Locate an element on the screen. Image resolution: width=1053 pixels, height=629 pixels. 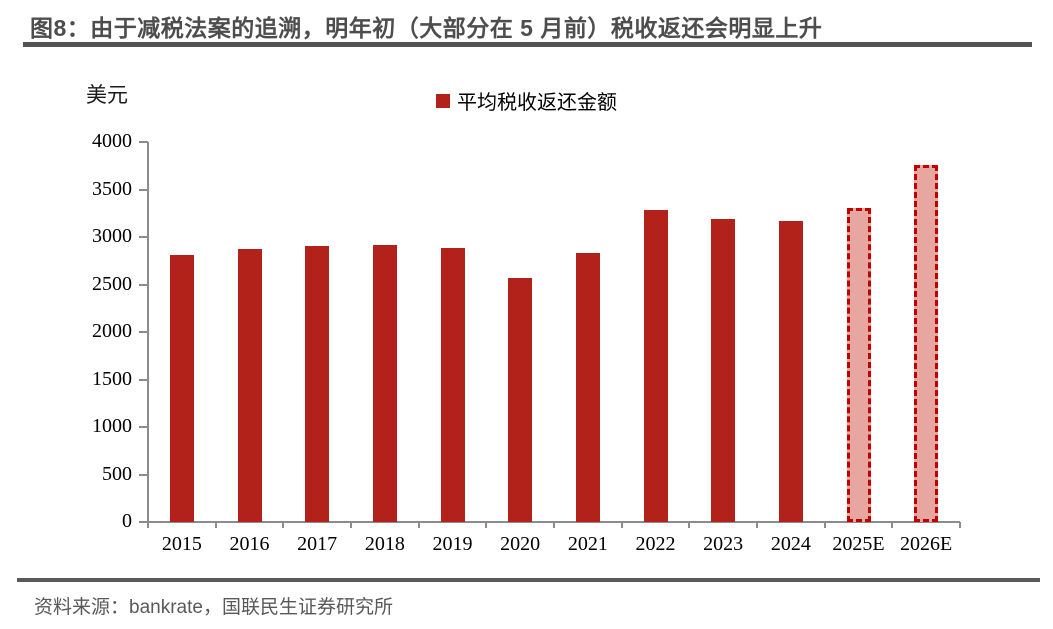
y-axis-tick-label: 3000 is located at coordinates (112, 236).